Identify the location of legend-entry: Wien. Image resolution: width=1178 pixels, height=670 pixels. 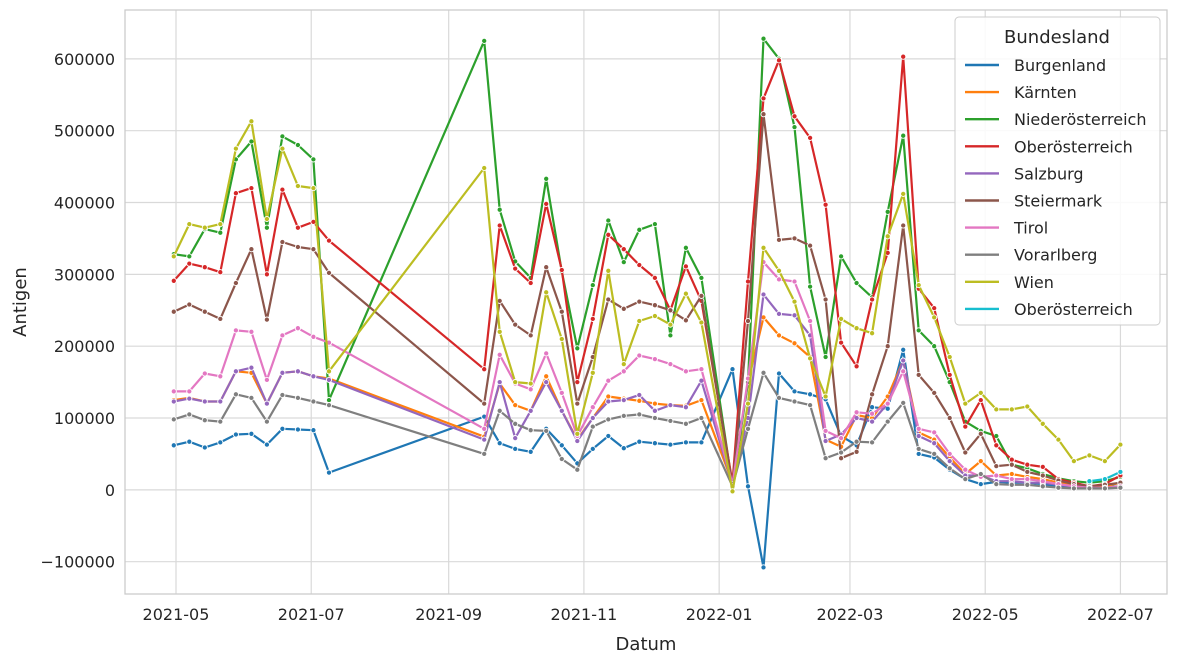
(1009, 282).